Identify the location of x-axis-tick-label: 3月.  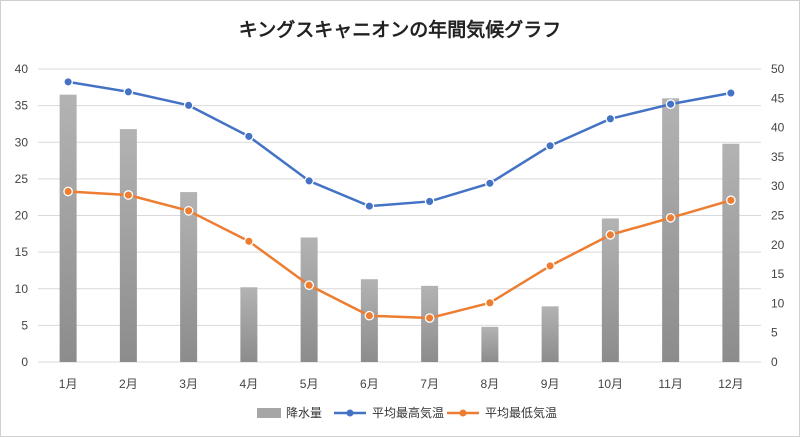
(188, 384).